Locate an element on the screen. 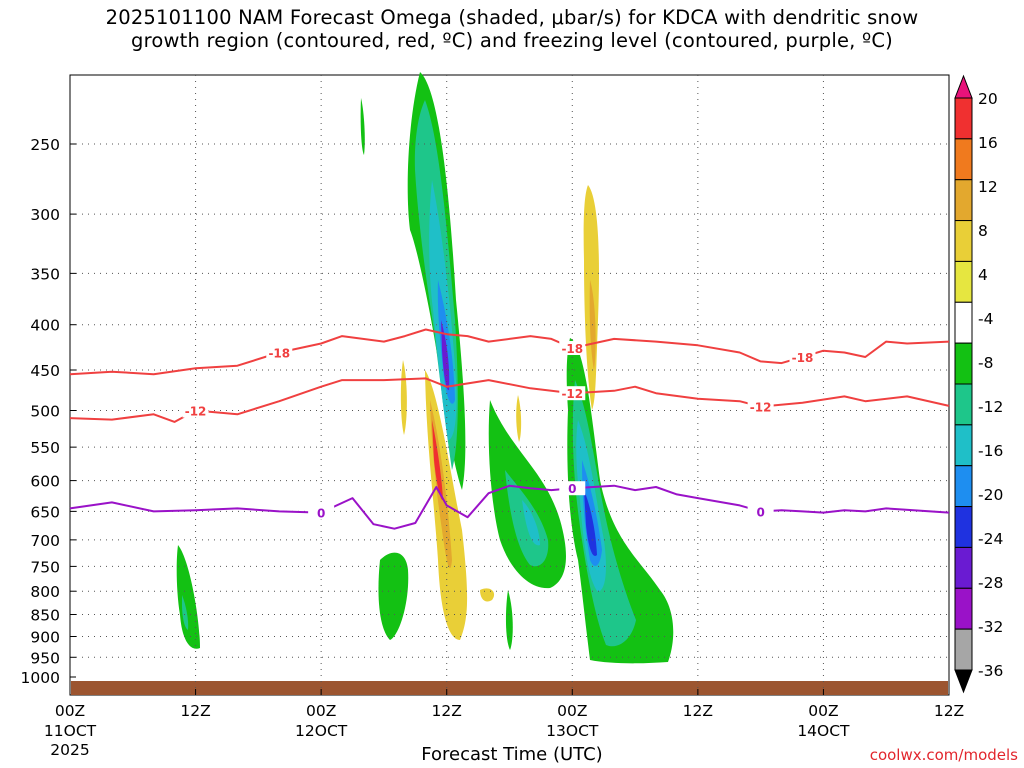 Image resolution: width=1024 pixels, height=768 pixels. x-tick-label-72: 00Z is located at coordinates (823, 711).